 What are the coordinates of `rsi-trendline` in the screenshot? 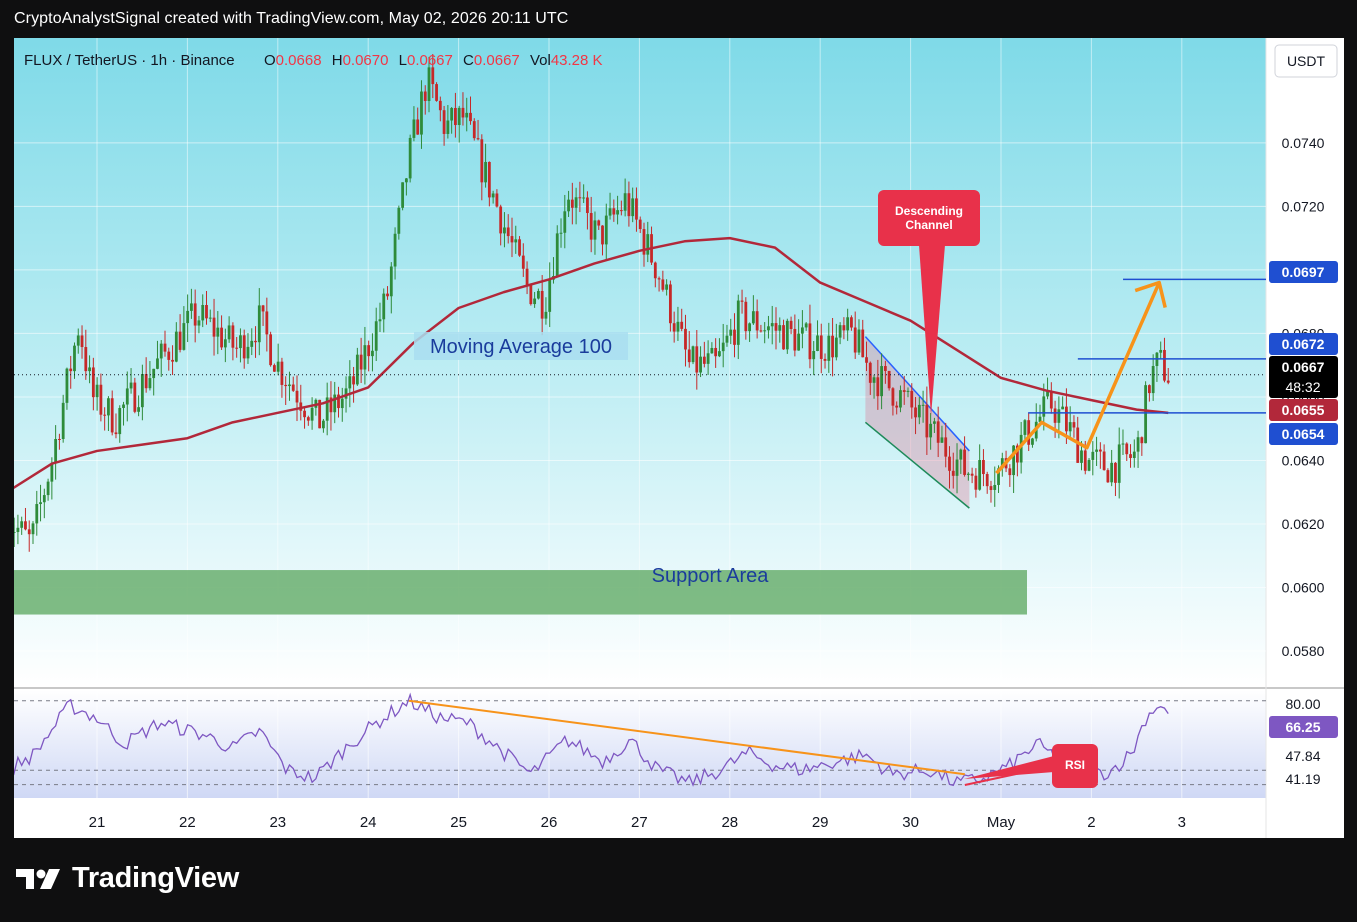 It's located at (686, 737).